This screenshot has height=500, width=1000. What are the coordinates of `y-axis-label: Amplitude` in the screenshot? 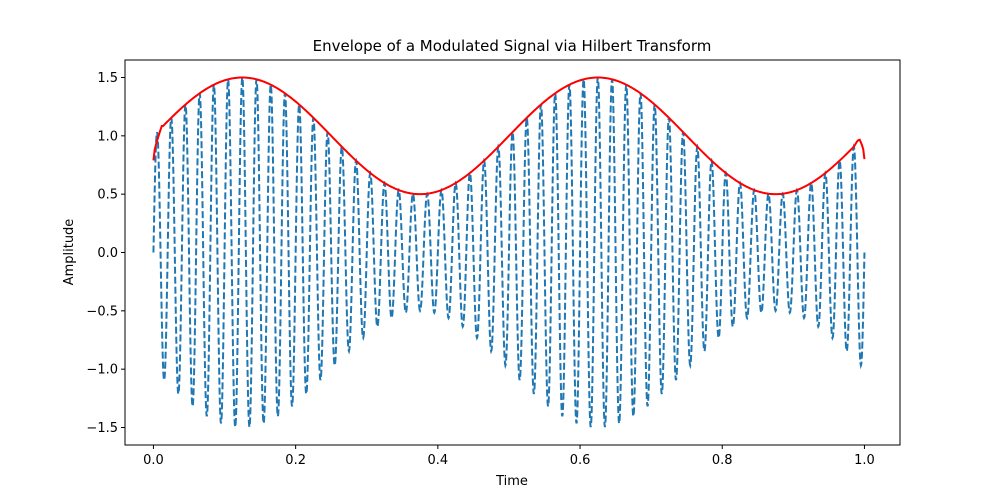 It's located at (69, 252).